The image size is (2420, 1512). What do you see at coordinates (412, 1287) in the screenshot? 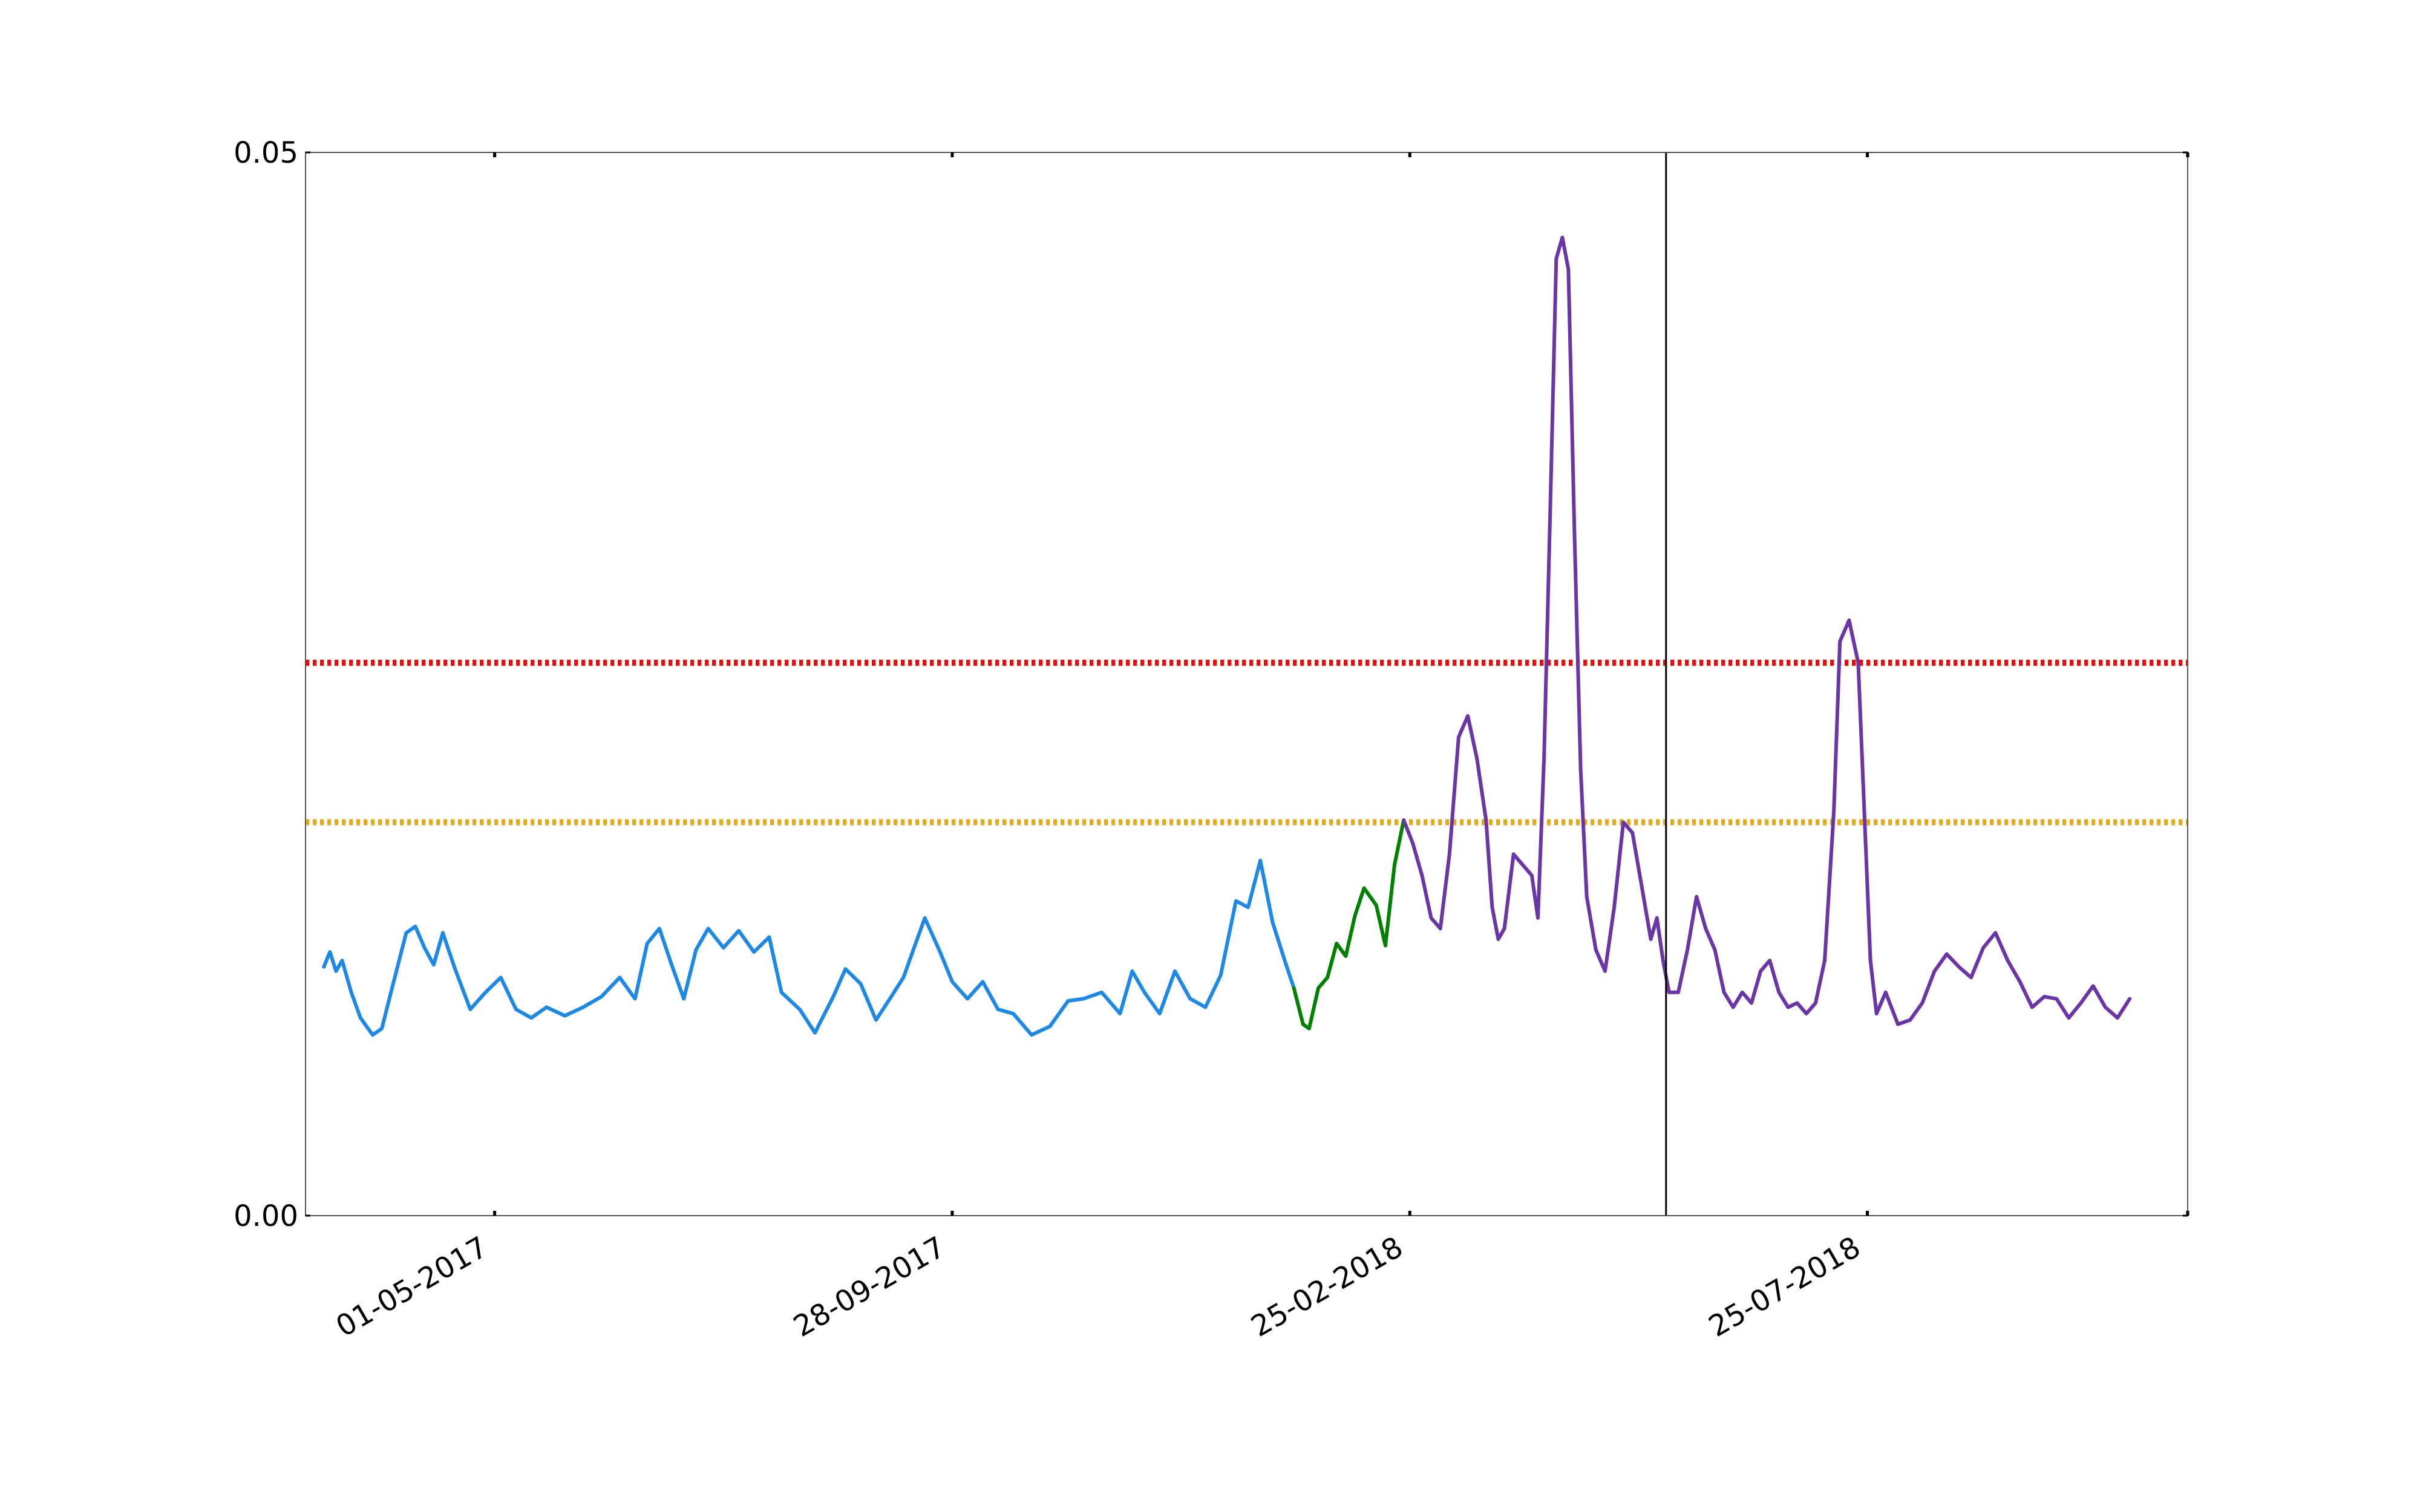
I see `x-tick-label: 01-05-2017` at bounding box center [412, 1287].